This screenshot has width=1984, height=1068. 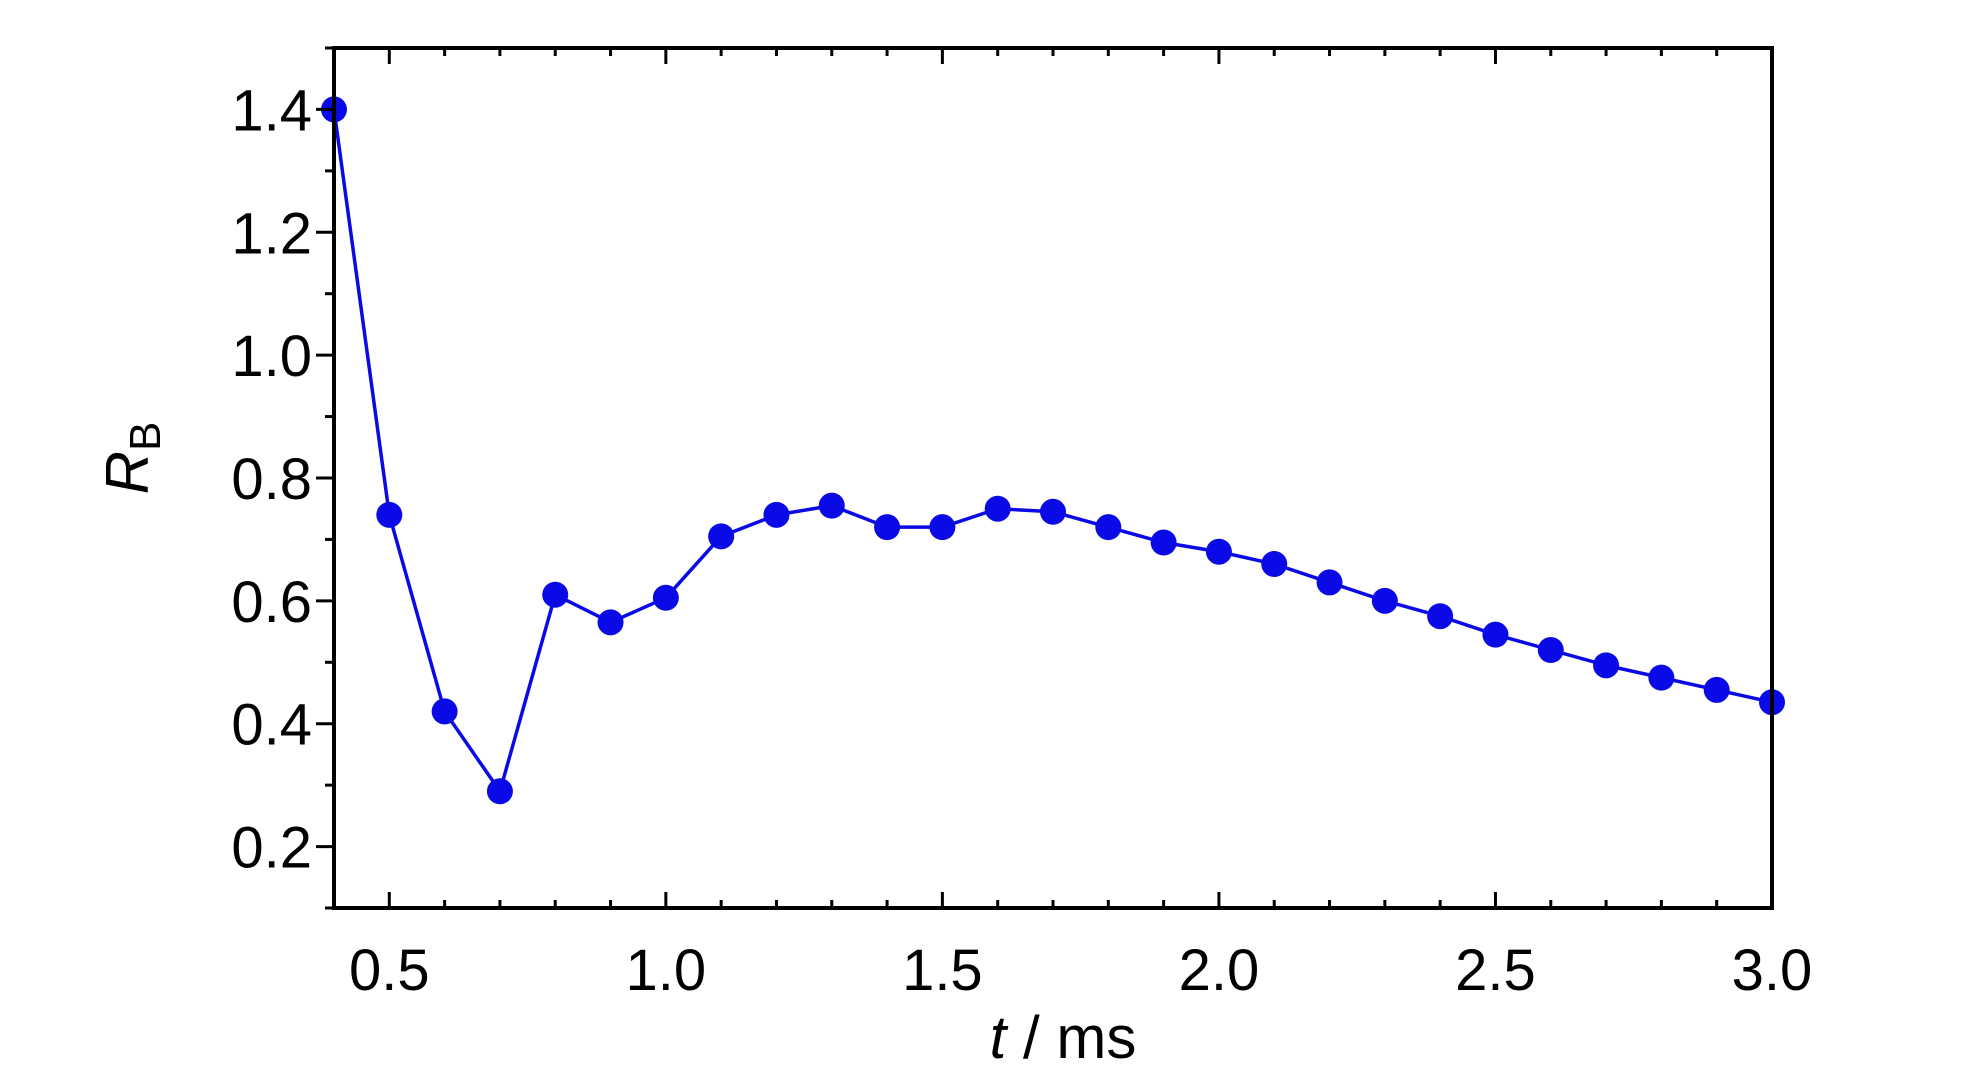 What do you see at coordinates (127, 472) in the screenshot?
I see `y-axis-label-variable: R` at bounding box center [127, 472].